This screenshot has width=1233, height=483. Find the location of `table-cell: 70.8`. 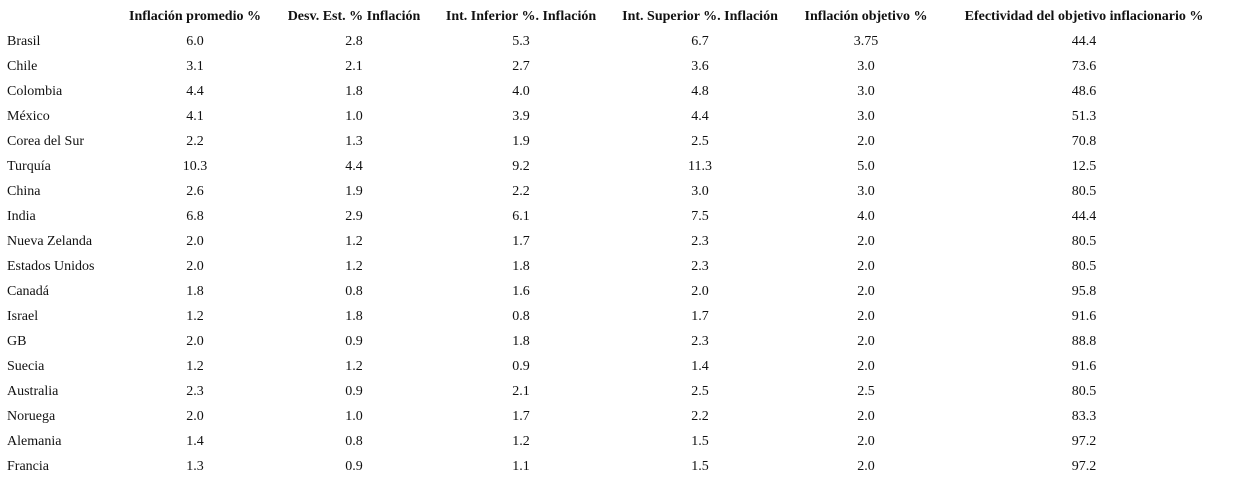

table-cell: 70.8 is located at coordinates (1084, 141).